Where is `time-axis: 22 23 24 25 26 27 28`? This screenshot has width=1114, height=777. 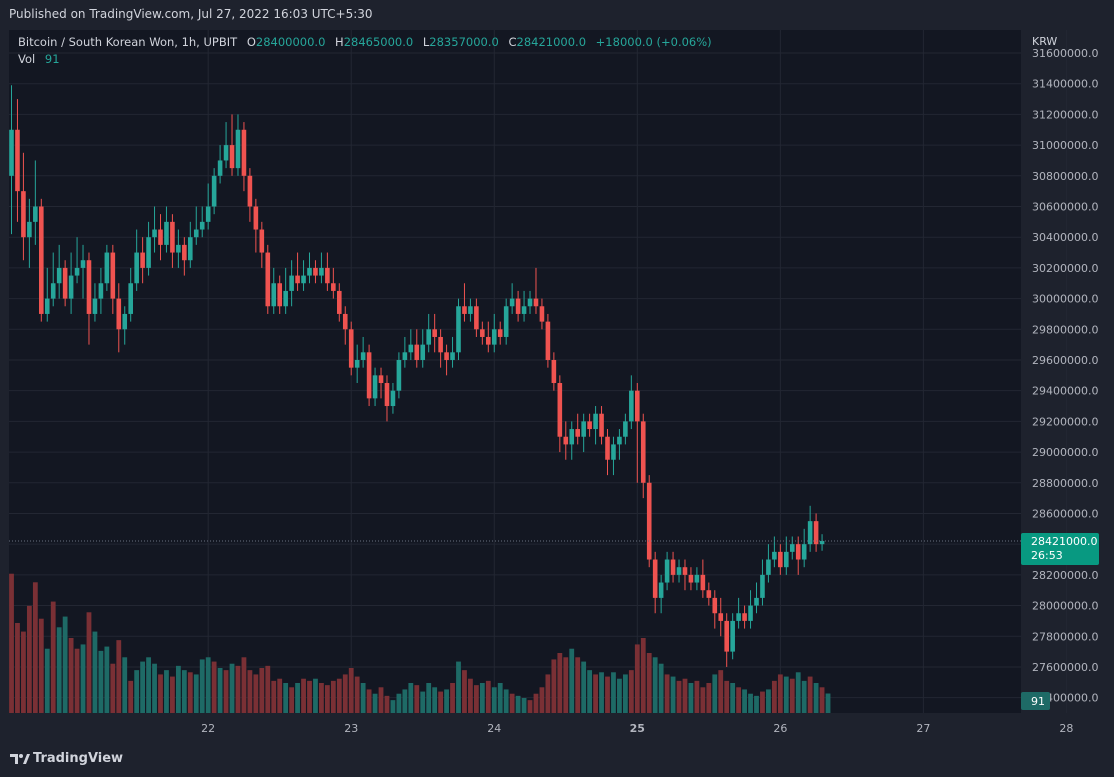
time-axis: 22 23 24 25 26 27 28 is located at coordinates (637, 728).